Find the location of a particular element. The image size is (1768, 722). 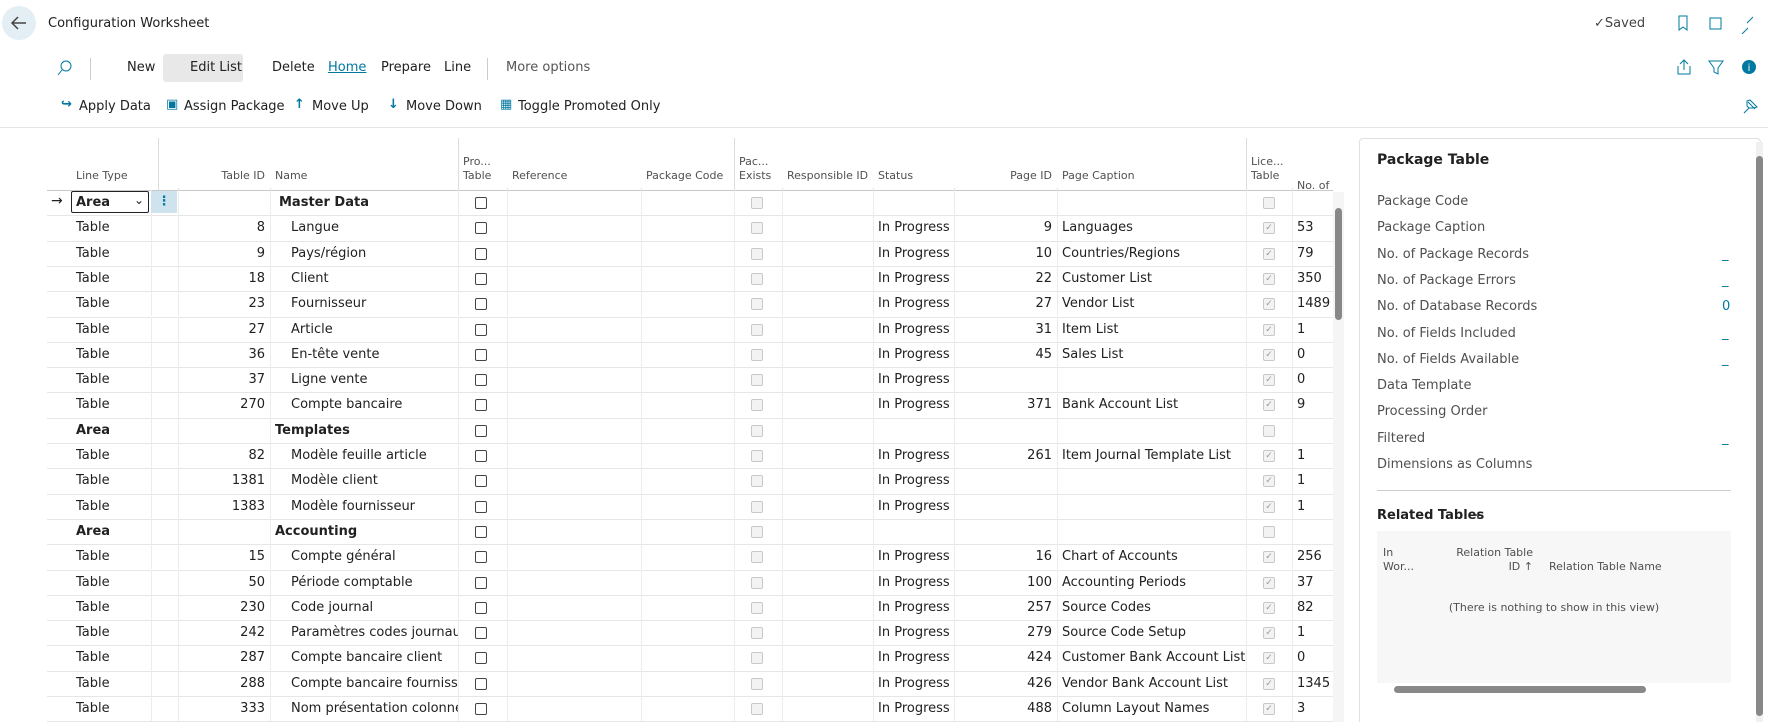

column-header-line: Page Caption is located at coordinates (1098, 175).